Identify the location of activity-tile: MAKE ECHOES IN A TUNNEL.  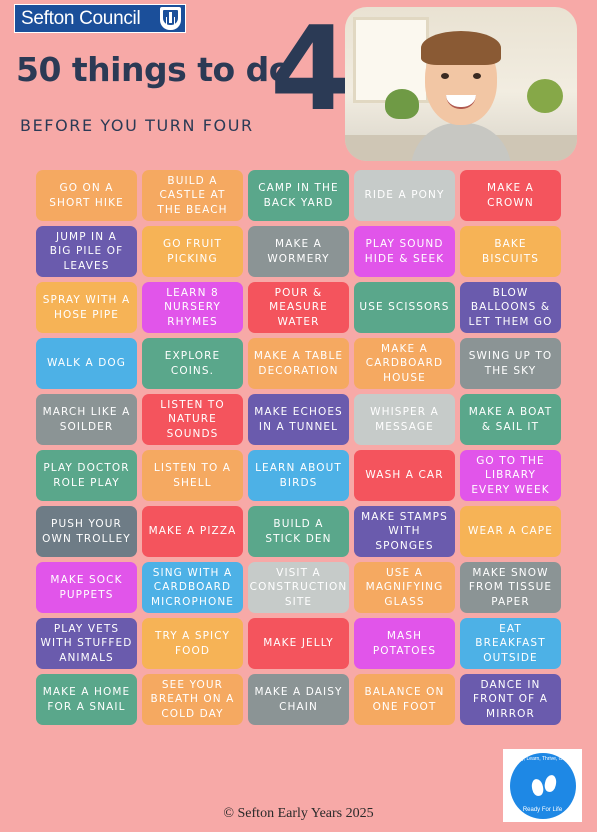
(298, 419).